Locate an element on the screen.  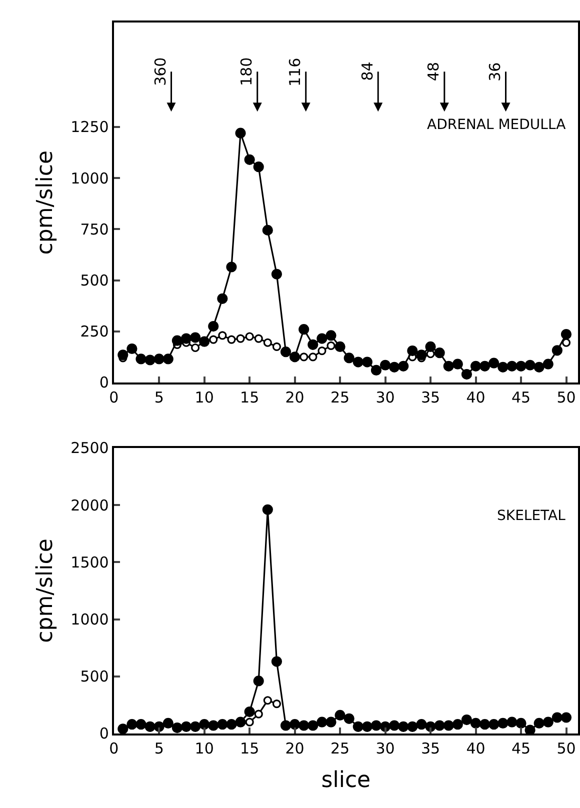
annotation: 180 is located at coordinates (247, 71).